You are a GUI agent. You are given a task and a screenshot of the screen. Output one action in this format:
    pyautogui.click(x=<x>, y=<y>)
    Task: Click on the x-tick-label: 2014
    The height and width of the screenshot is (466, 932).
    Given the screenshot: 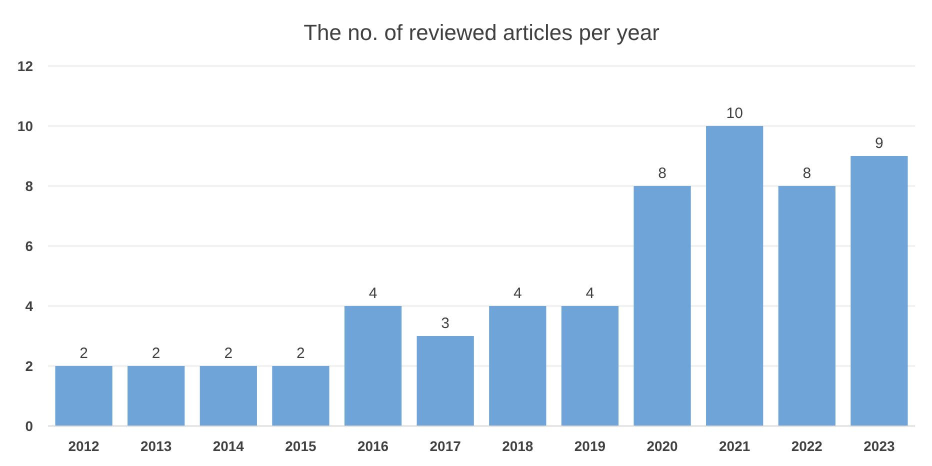 What is the action you would take?
    pyautogui.click(x=228, y=446)
    